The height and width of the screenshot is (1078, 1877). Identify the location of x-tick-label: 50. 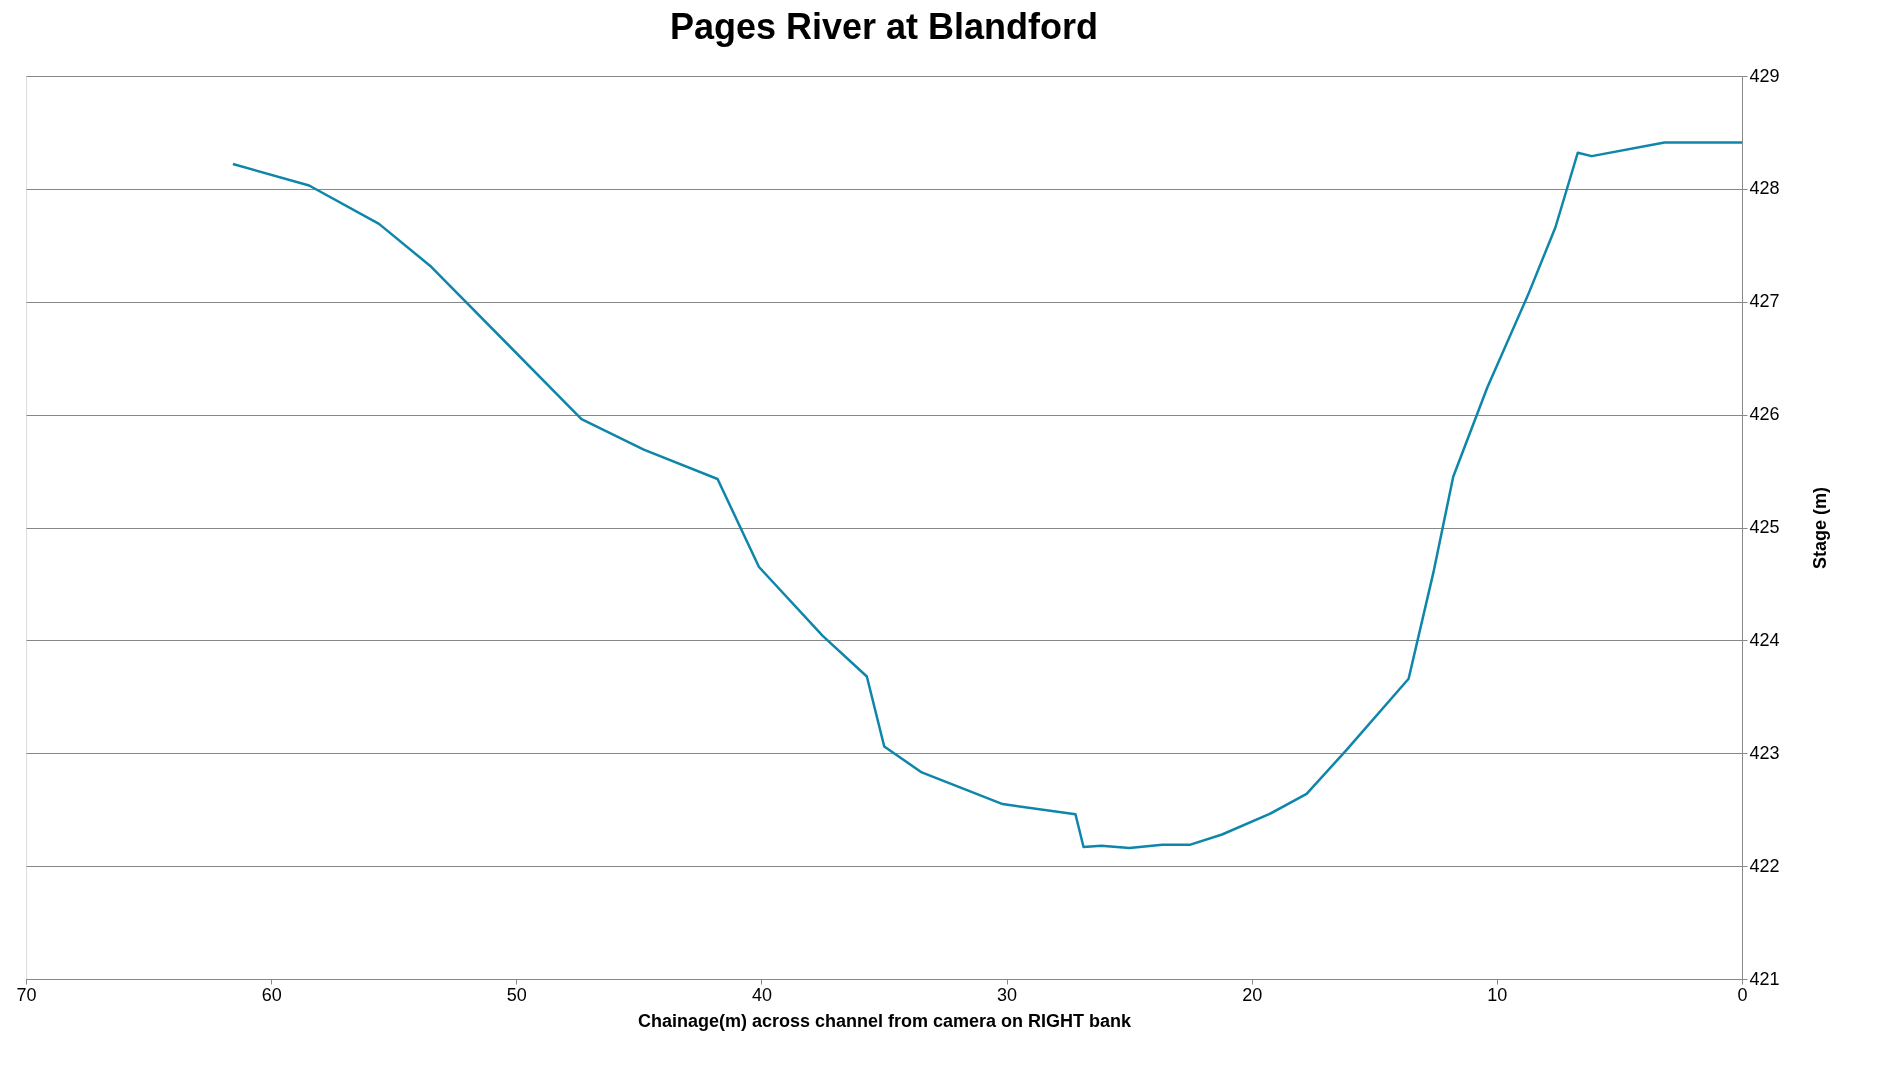
(516, 994).